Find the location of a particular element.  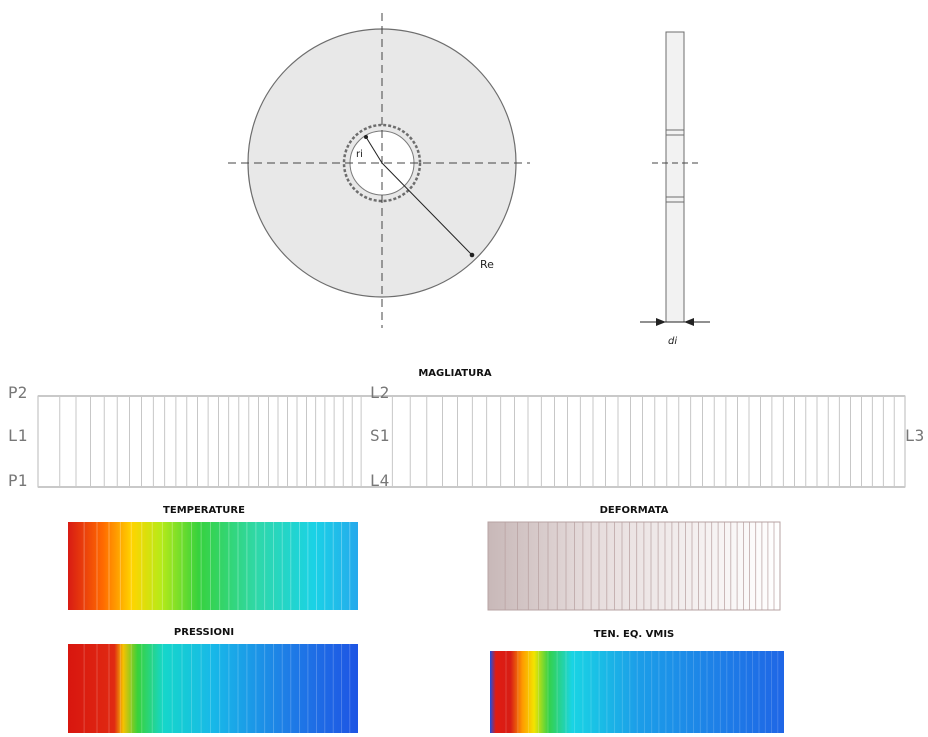

mesh-label-s1: S1 is located at coordinates (379, 435).